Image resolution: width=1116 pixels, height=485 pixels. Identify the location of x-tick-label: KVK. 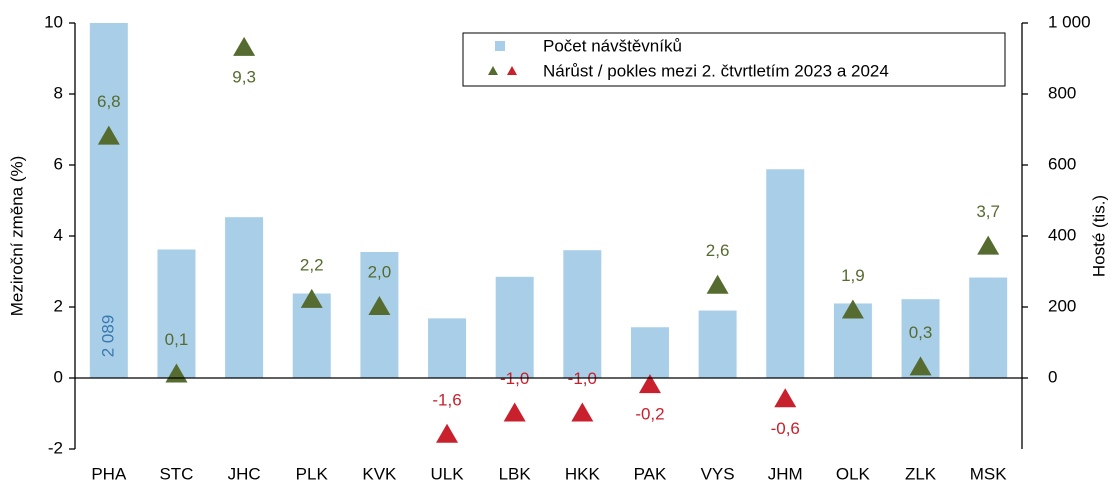
(379, 473).